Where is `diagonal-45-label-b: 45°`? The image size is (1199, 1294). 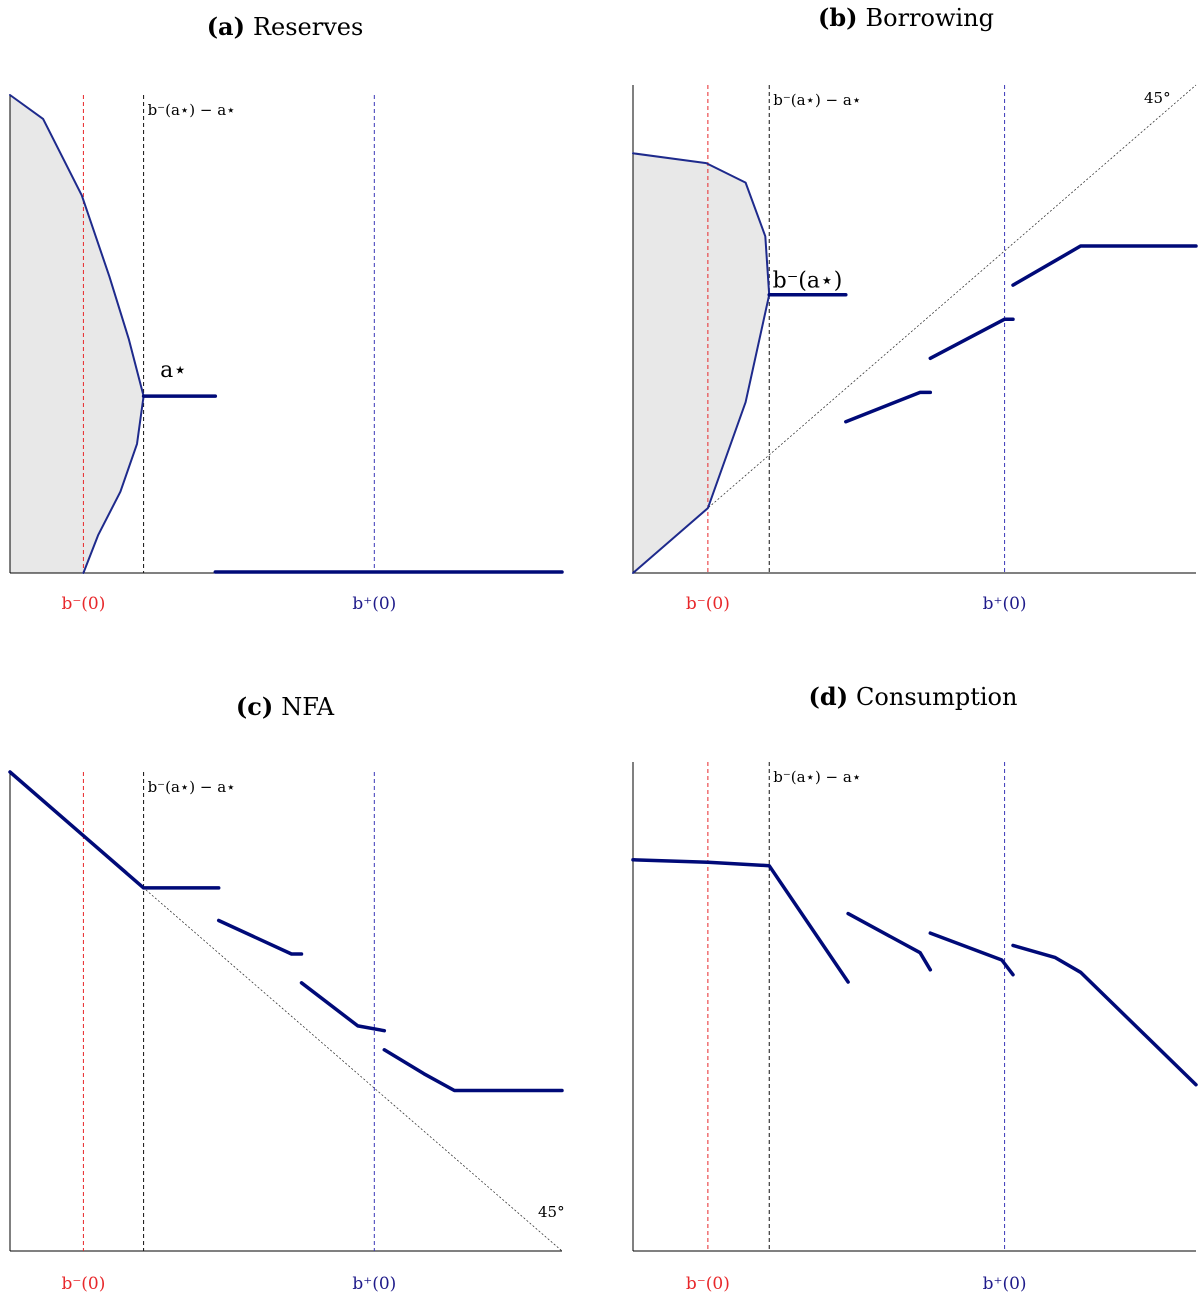
diagonal-45-label-b: 45° is located at coordinates (1157, 98).